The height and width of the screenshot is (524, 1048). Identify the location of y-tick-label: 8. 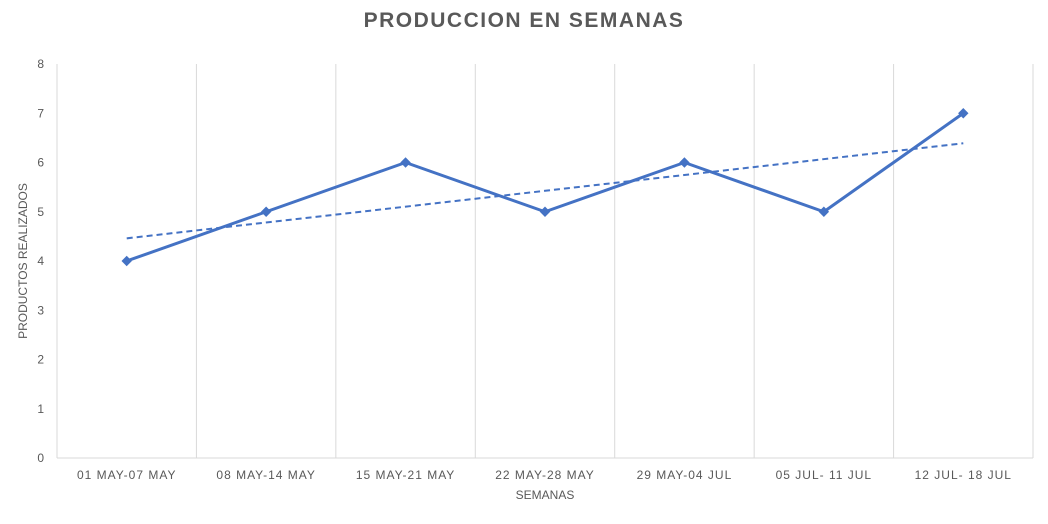
(40, 64).